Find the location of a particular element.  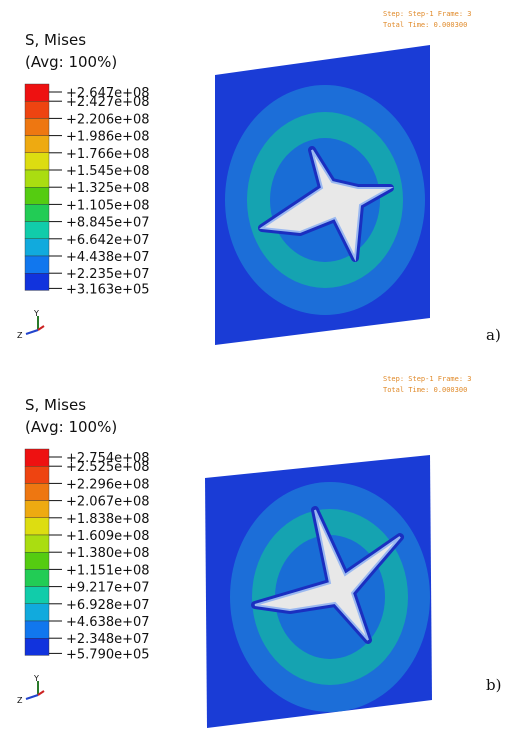

legend-label: +1.838e+08 is located at coordinates (108, 519).